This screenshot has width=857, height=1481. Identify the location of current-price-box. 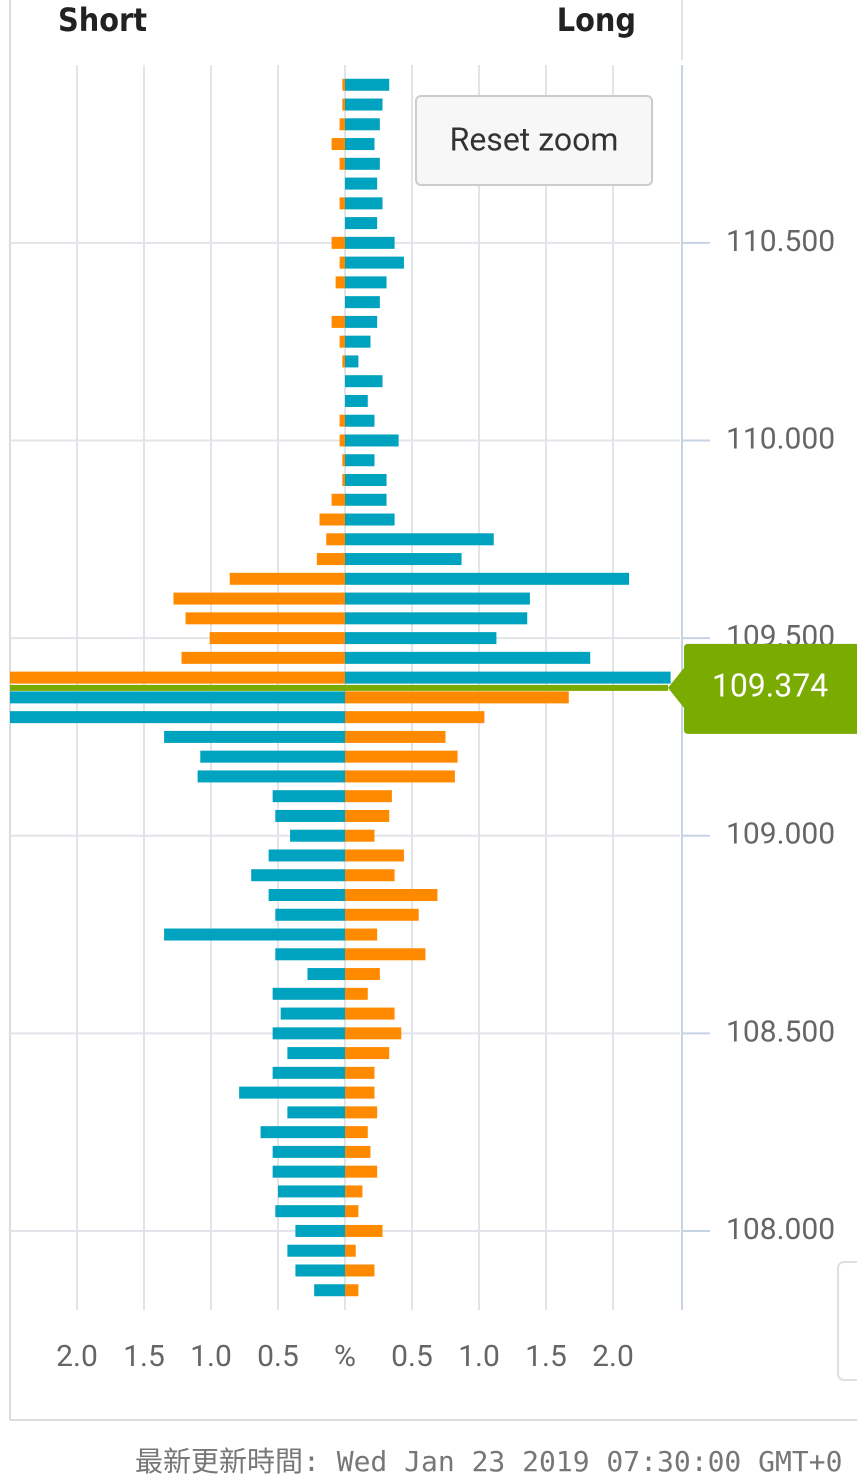
(762, 688).